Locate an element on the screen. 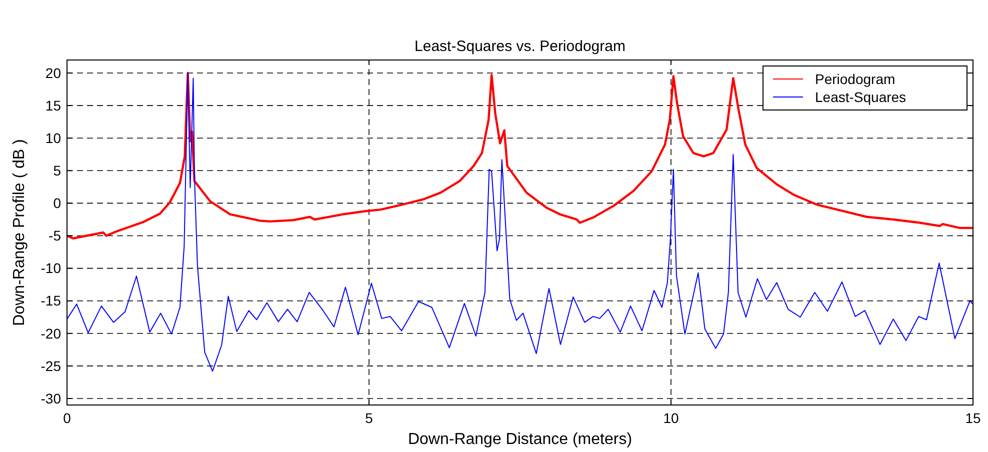 The image size is (988, 452). x-tick-label: 5 is located at coordinates (369, 418).